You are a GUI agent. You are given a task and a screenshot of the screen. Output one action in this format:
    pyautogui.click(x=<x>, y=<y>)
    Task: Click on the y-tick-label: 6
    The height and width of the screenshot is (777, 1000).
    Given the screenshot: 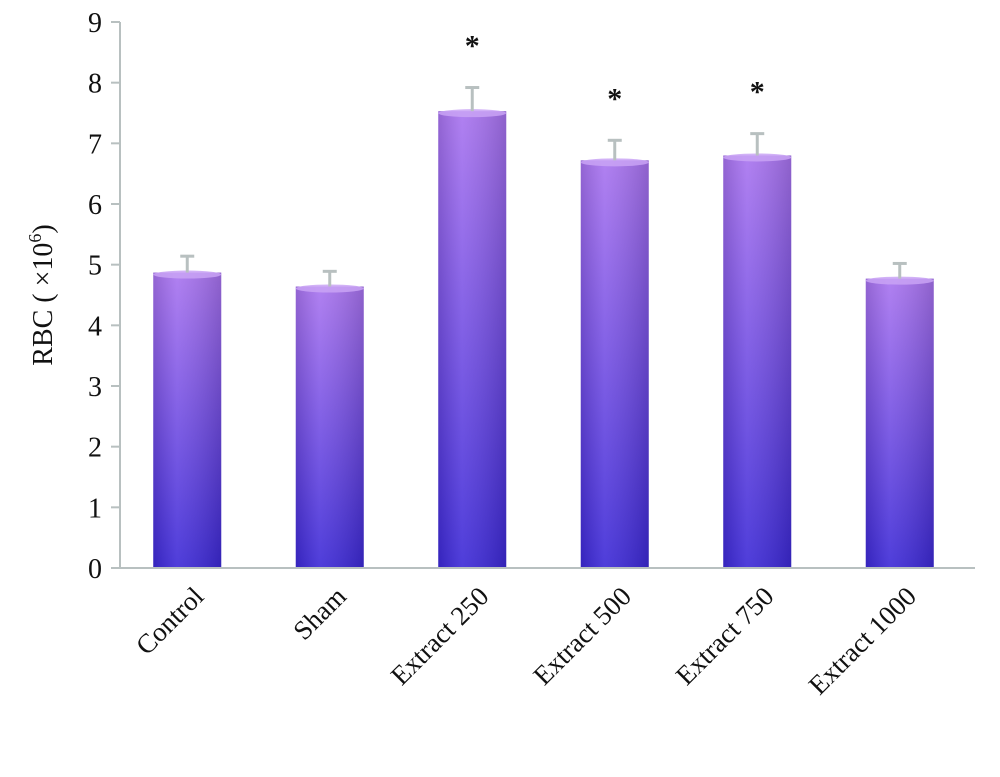 What is the action you would take?
    pyautogui.click(x=95, y=205)
    